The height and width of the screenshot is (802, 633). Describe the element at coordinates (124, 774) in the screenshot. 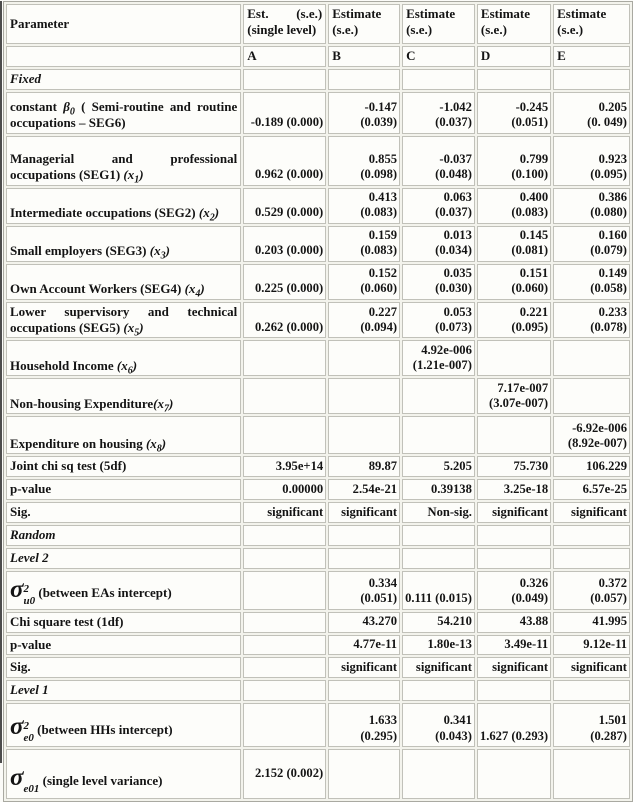

I see `param-label-cell: σe01 (single level variance)` at that location.